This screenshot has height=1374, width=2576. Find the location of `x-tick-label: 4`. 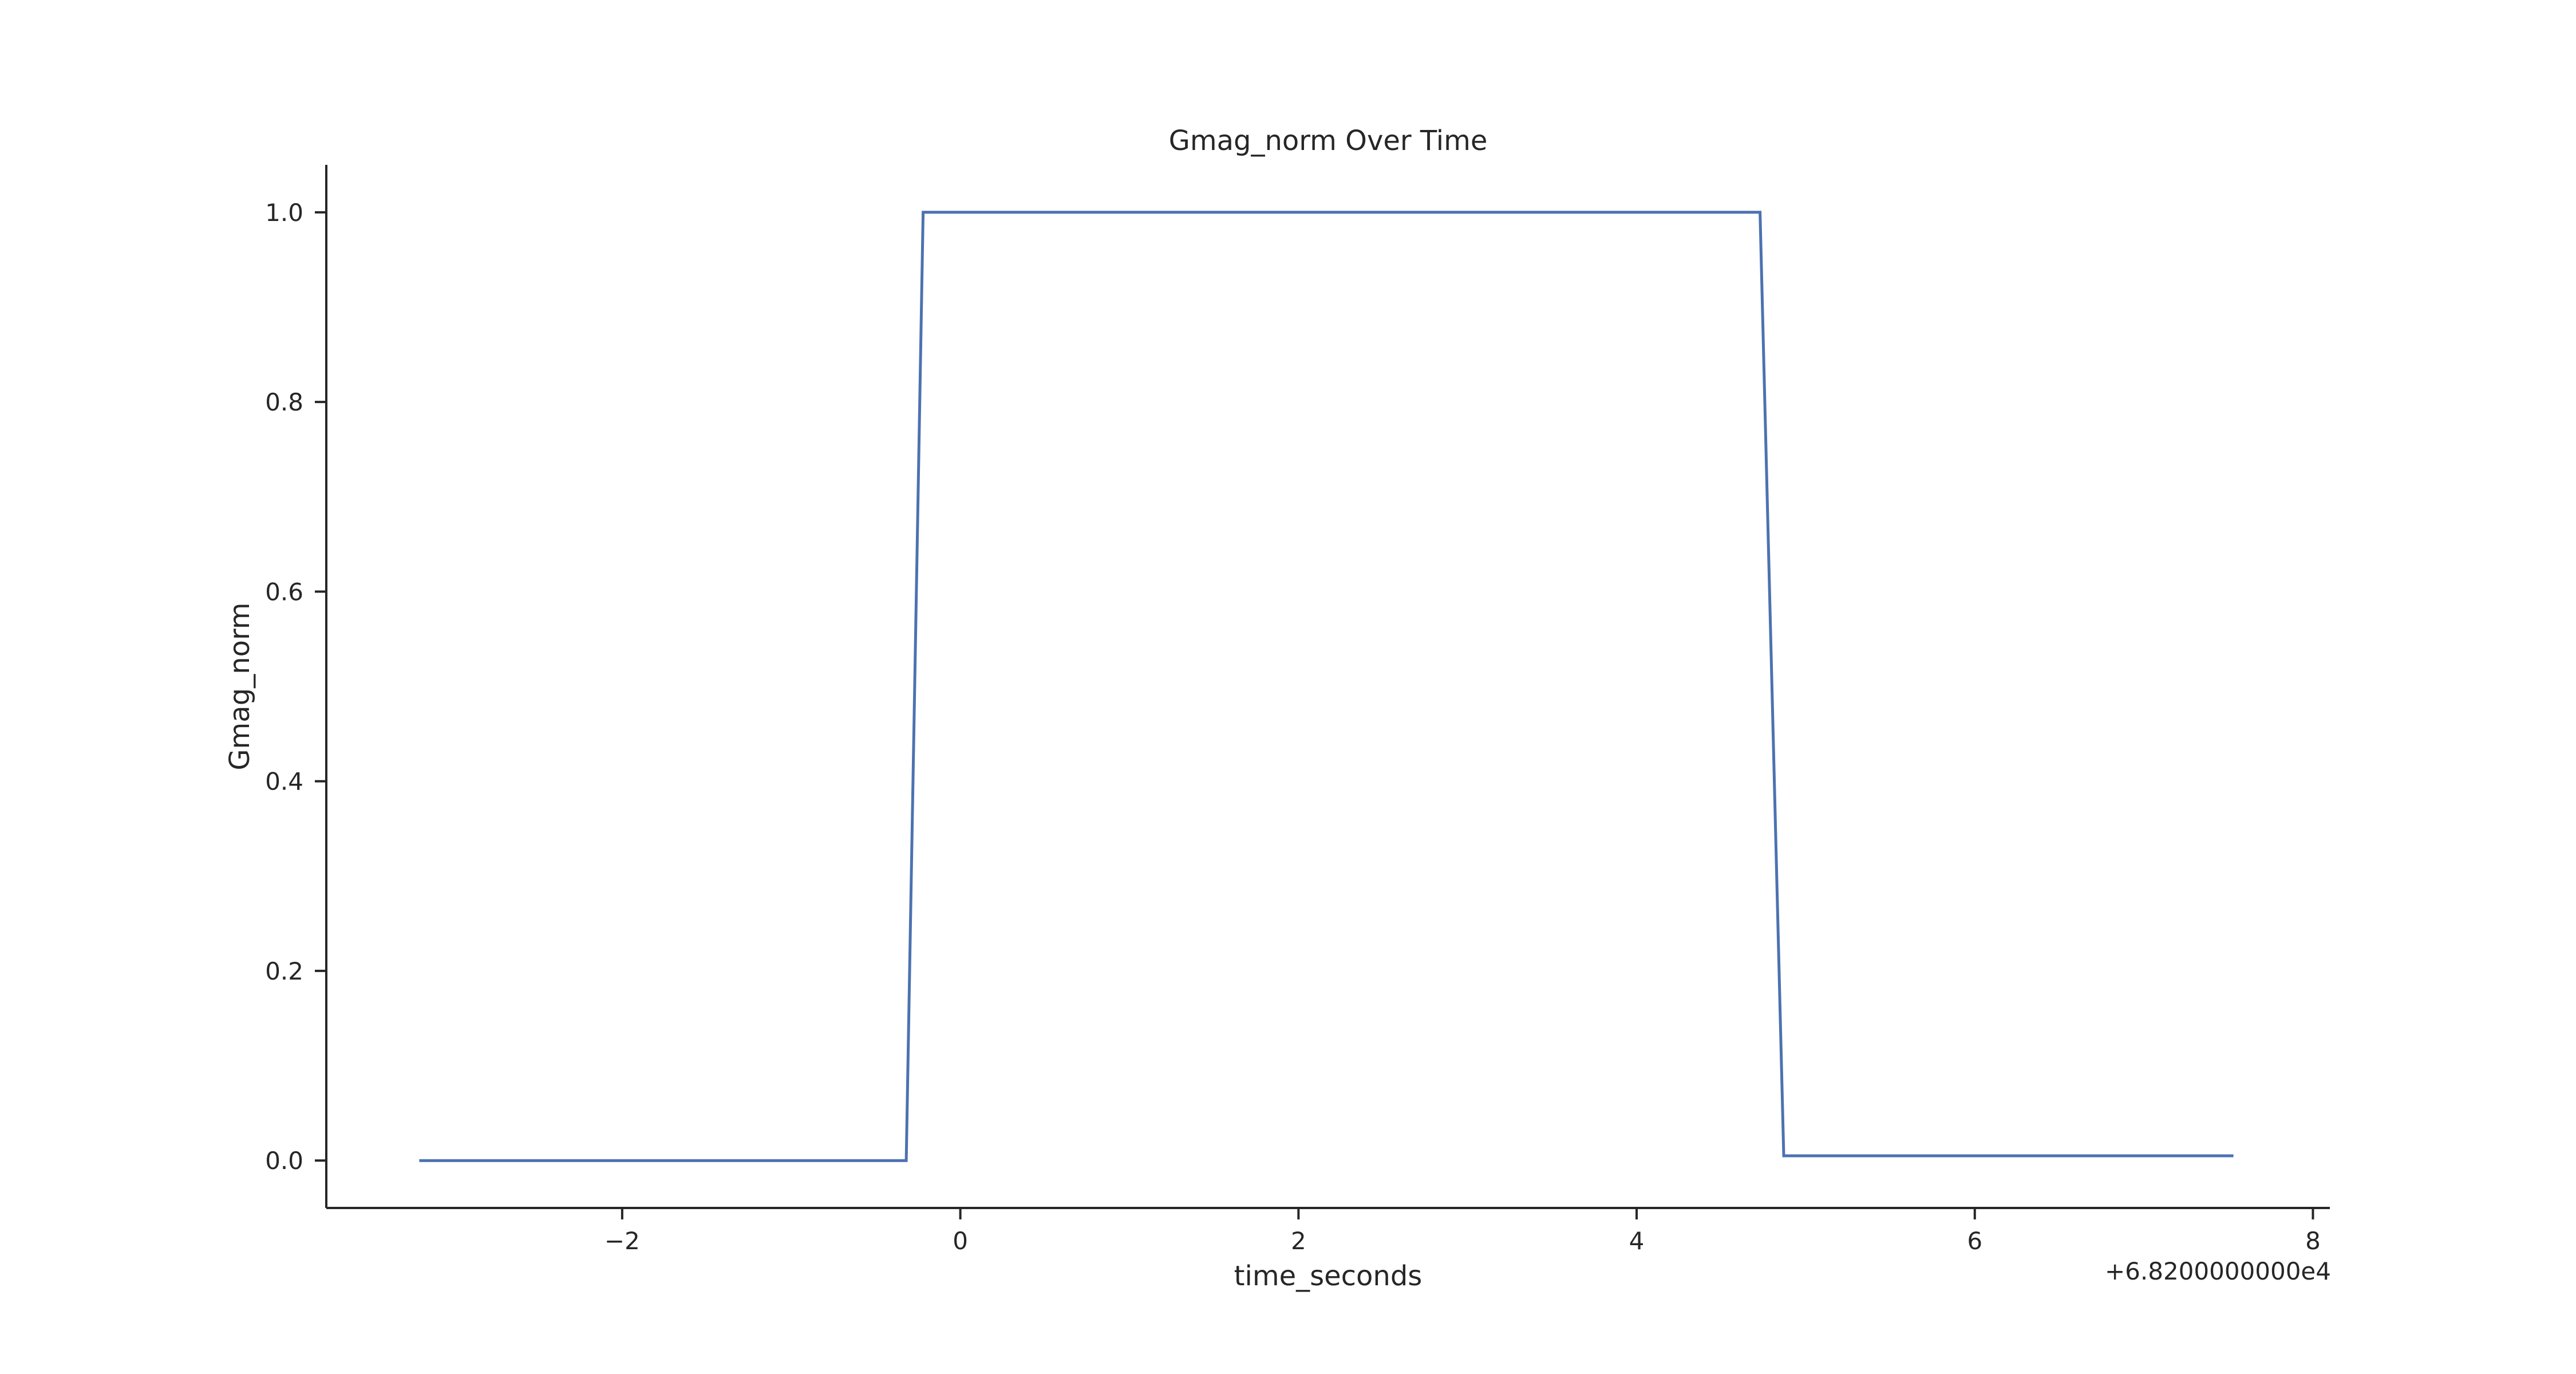

x-tick-label: 4 is located at coordinates (1637, 1241).